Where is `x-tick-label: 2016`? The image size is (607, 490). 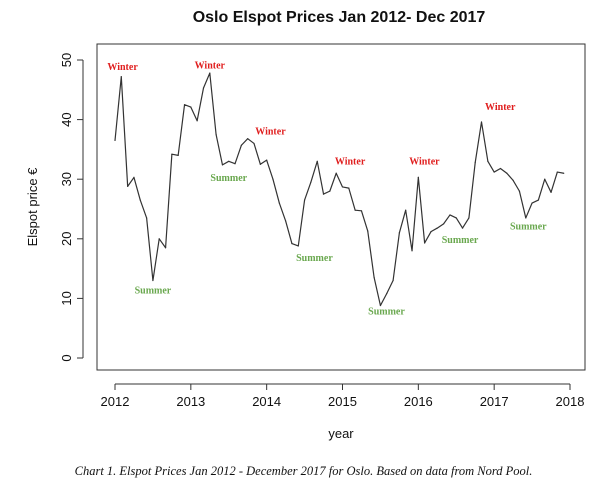 x-tick-label: 2016 is located at coordinates (418, 401).